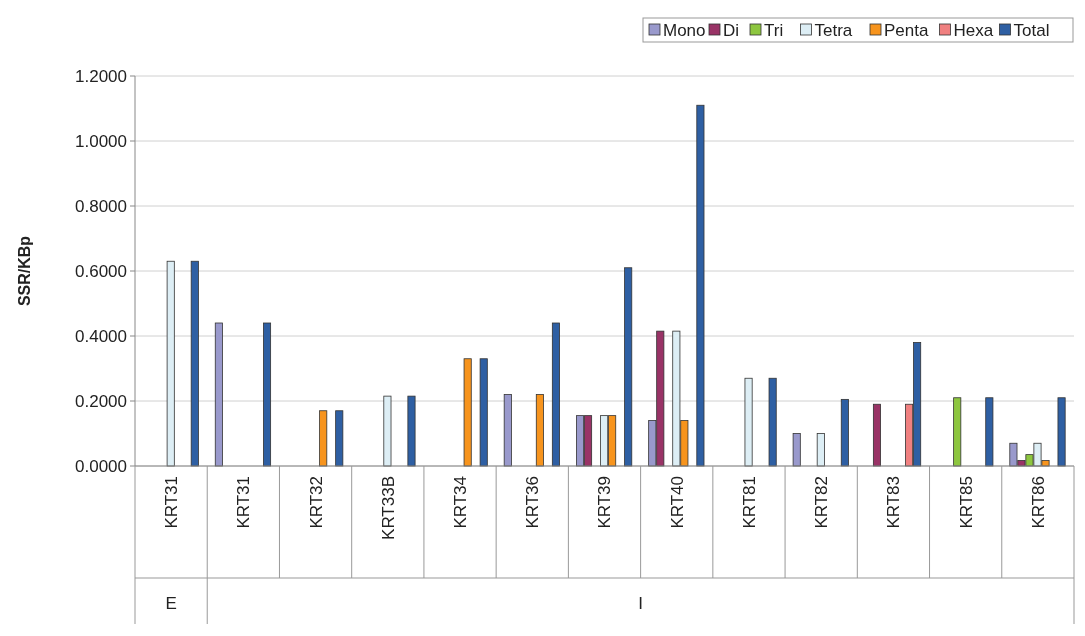  What do you see at coordinates (731, 30) in the screenshot?
I see `legend-label: Di` at bounding box center [731, 30].